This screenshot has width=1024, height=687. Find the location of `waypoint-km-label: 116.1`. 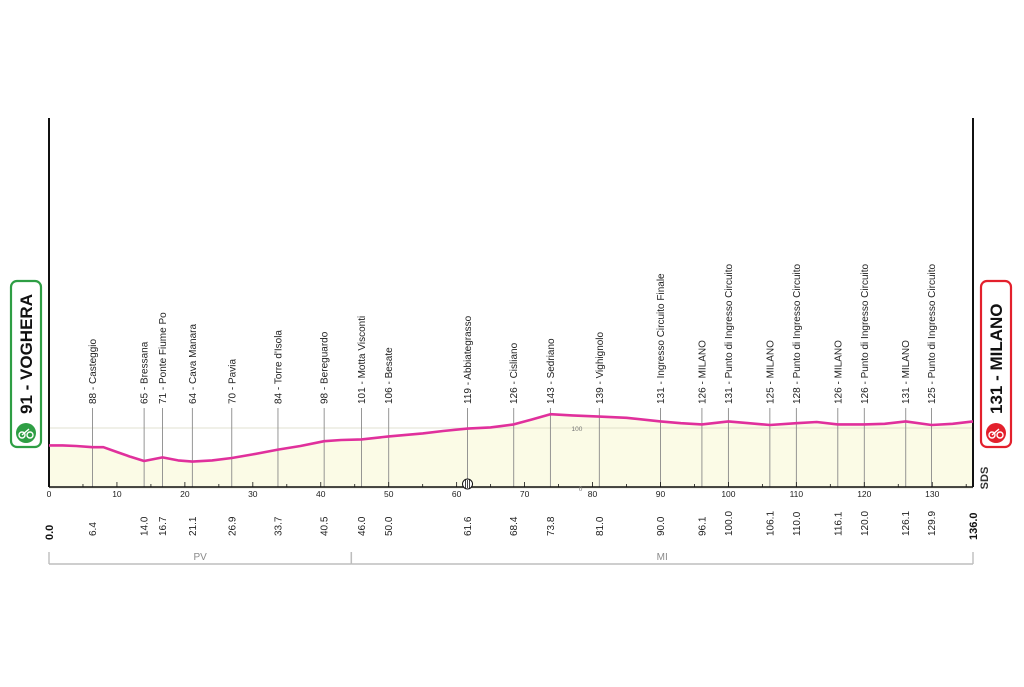

waypoint-km-label: 116.1 is located at coordinates (838, 523).